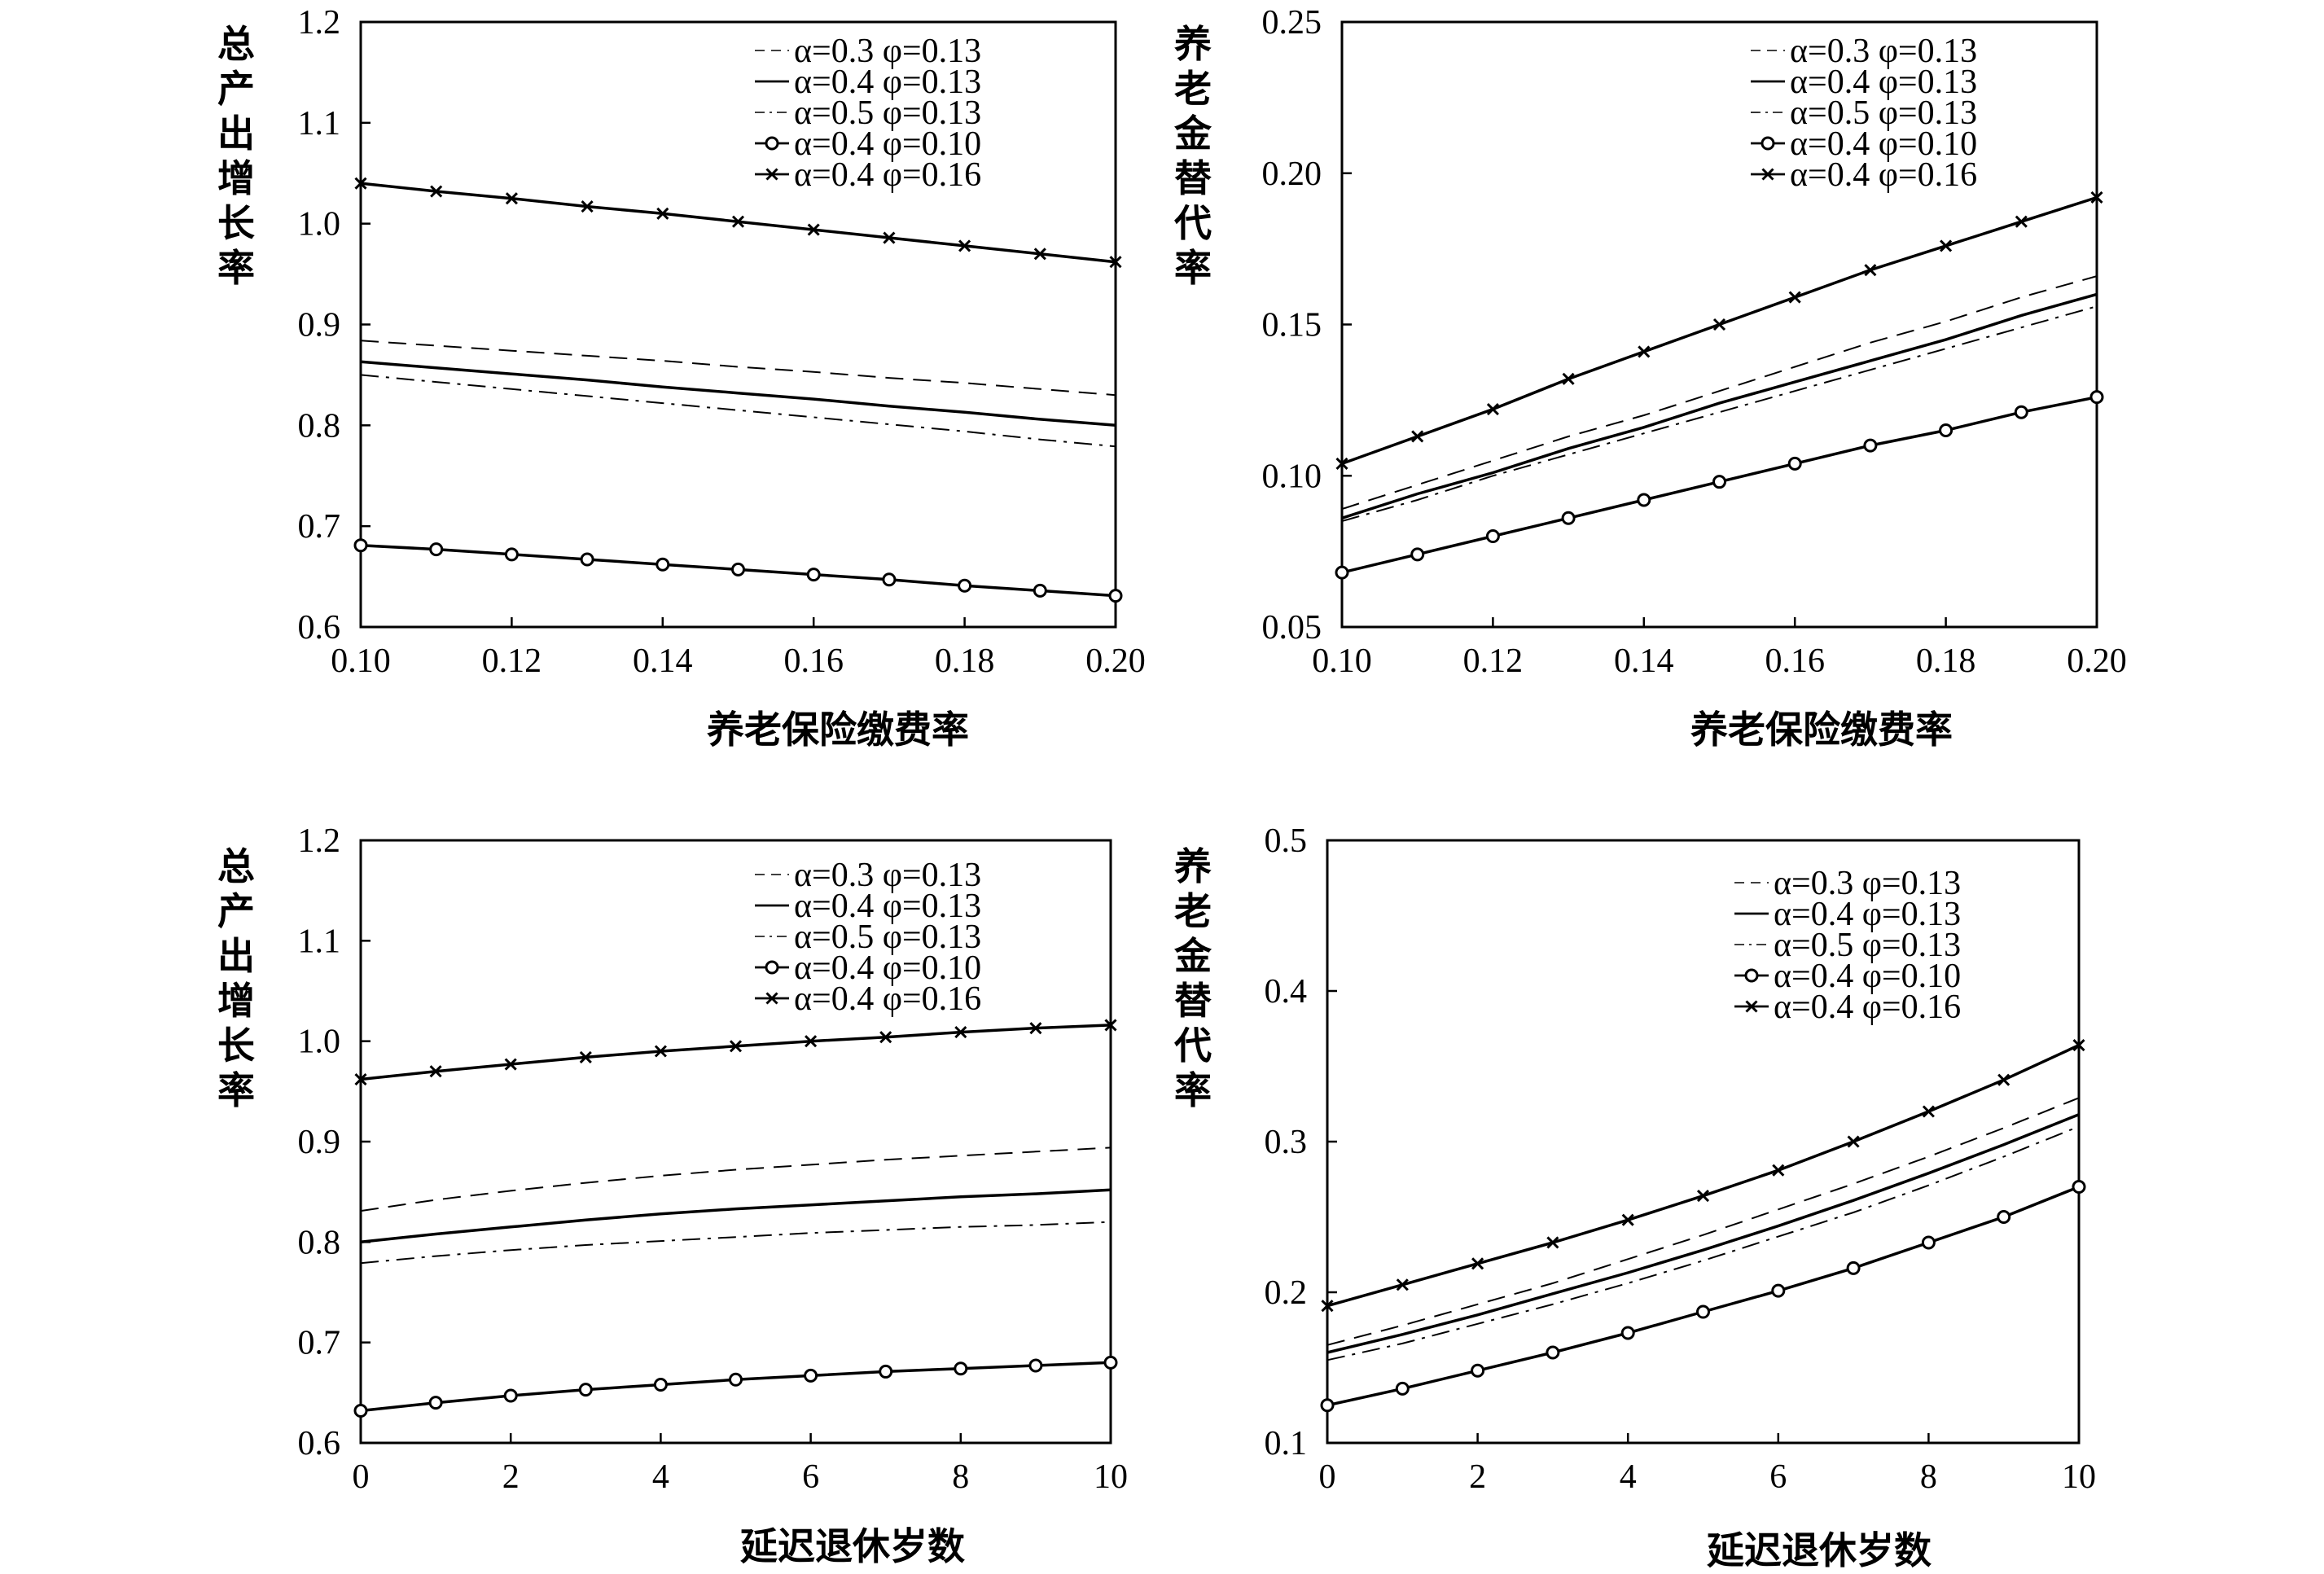  Describe the element at coordinates (236, 1001) in the screenshot. I see `y-axis-label-char: 增` at that location.